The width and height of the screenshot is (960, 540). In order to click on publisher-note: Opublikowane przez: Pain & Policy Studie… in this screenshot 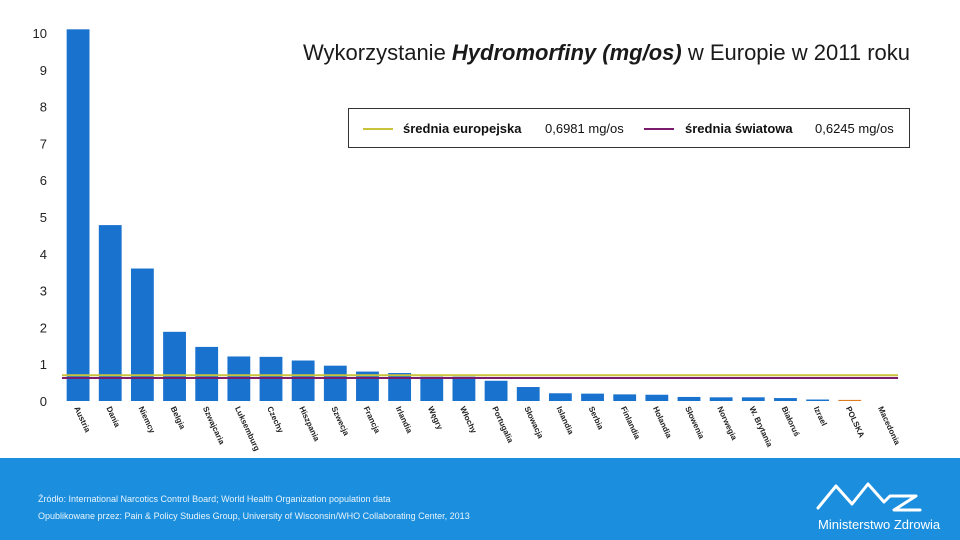, I will do `click(254, 516)`.